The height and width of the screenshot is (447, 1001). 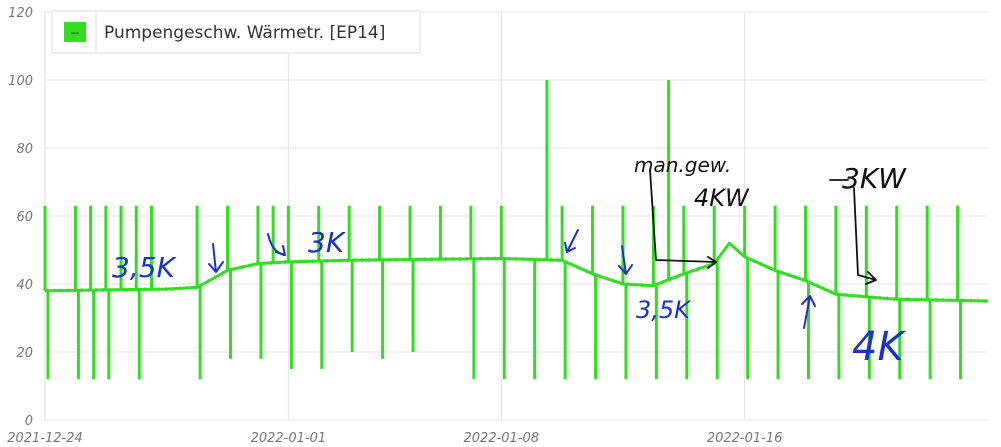 I want to click on y-tick-label: 120, so click(x=20, y=13).